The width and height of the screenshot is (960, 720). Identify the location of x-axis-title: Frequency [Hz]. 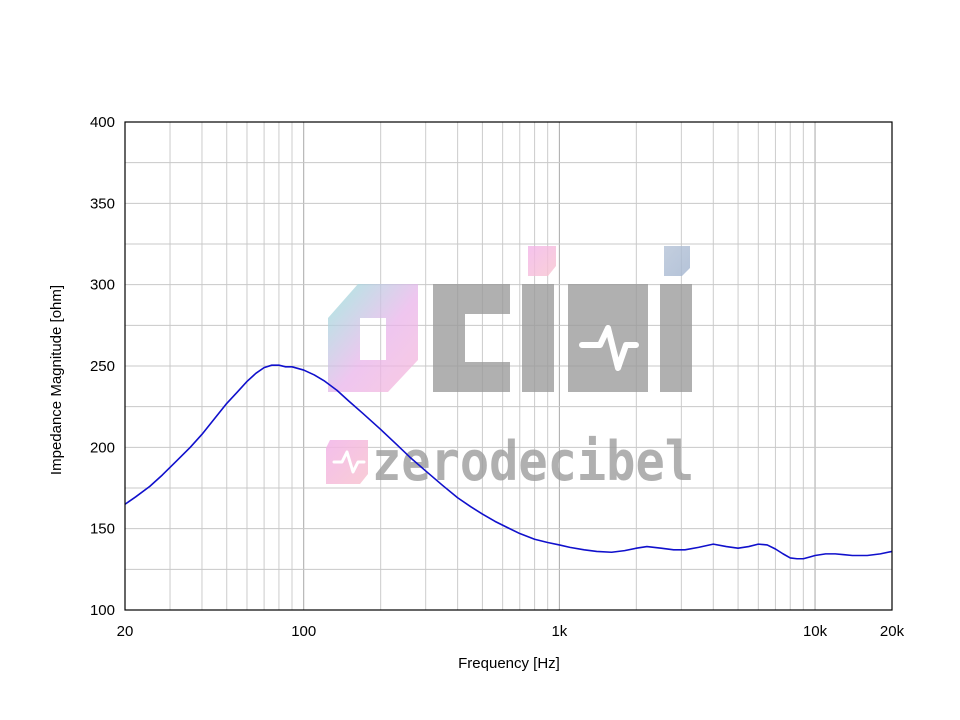
(509, 663).